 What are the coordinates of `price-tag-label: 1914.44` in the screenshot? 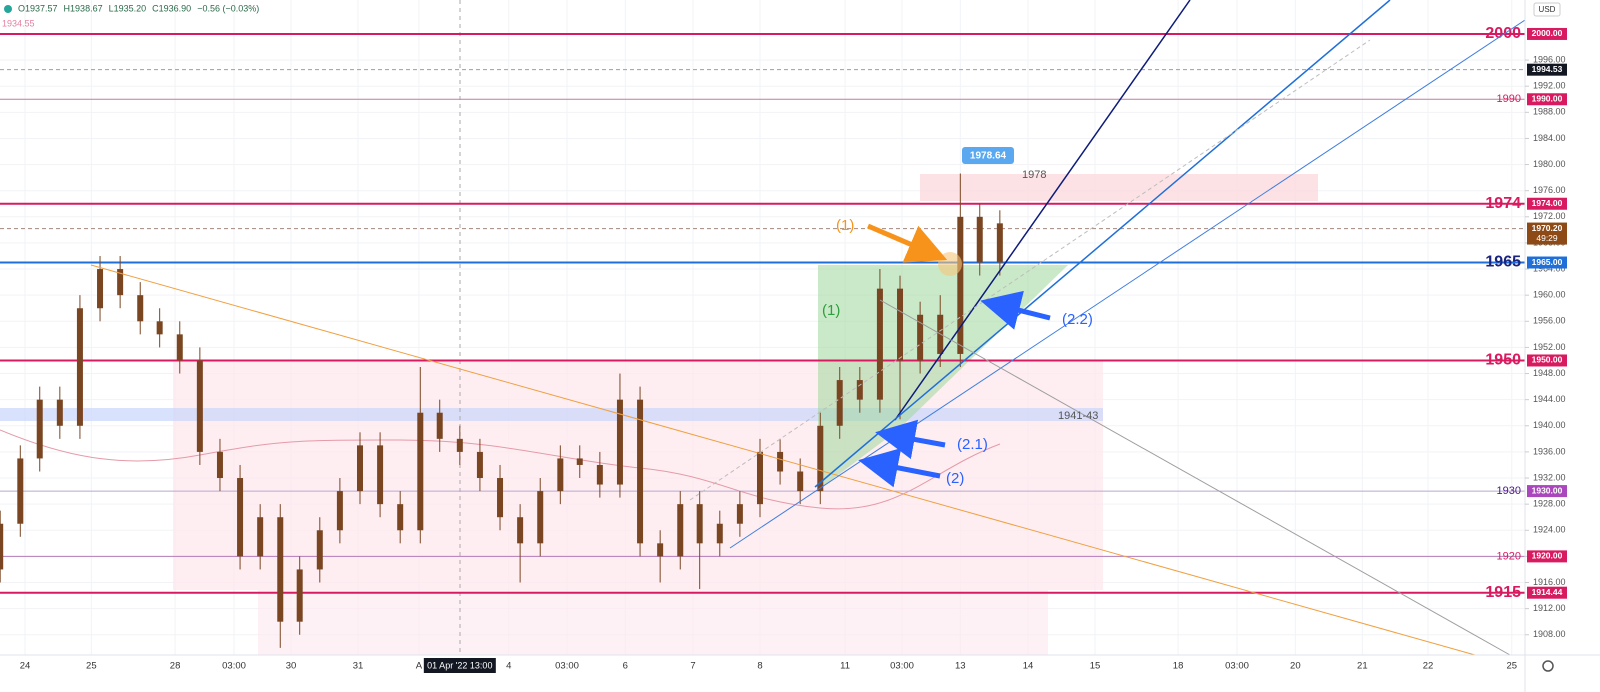 It's located at (1547, 592).